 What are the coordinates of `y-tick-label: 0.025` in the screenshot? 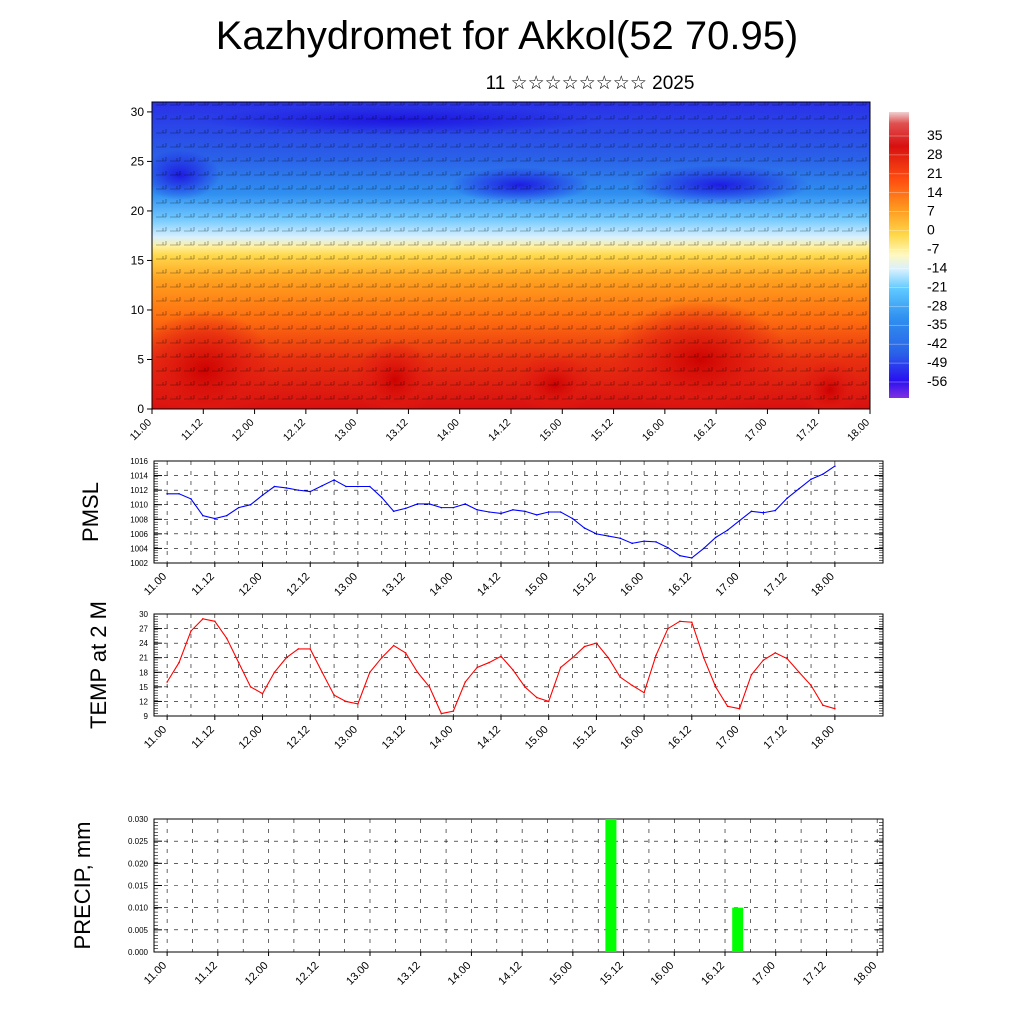 It's located at (138, 841).